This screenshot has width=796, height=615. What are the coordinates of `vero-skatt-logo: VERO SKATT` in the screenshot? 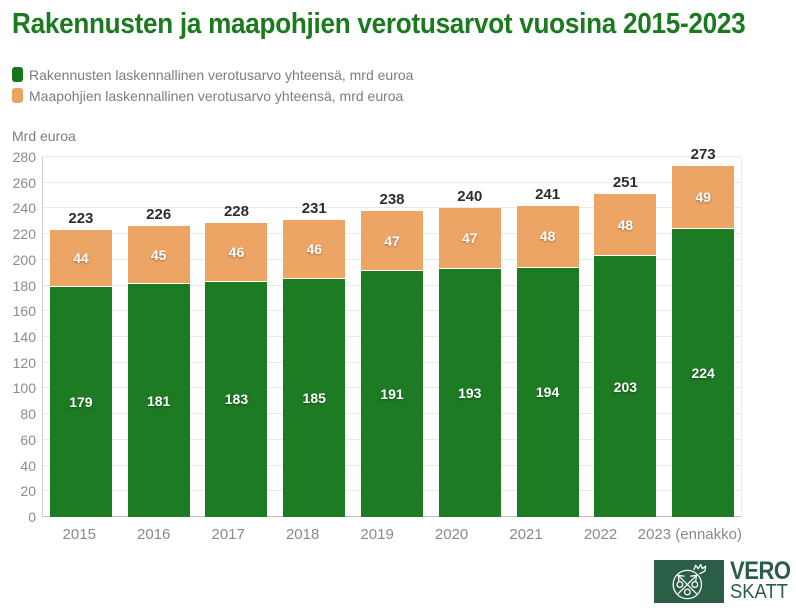 It's located at (725, 581).